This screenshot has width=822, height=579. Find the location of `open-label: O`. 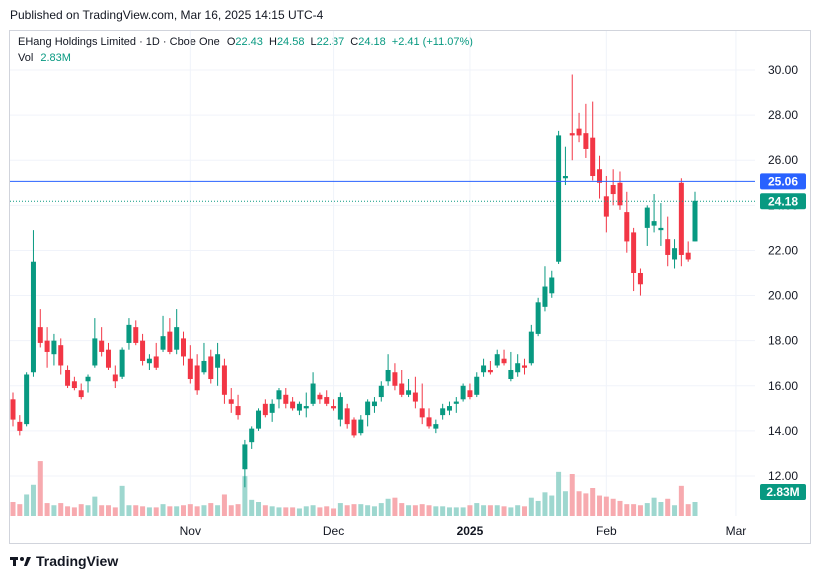

open-label: O is located at coordinates (231, 42).